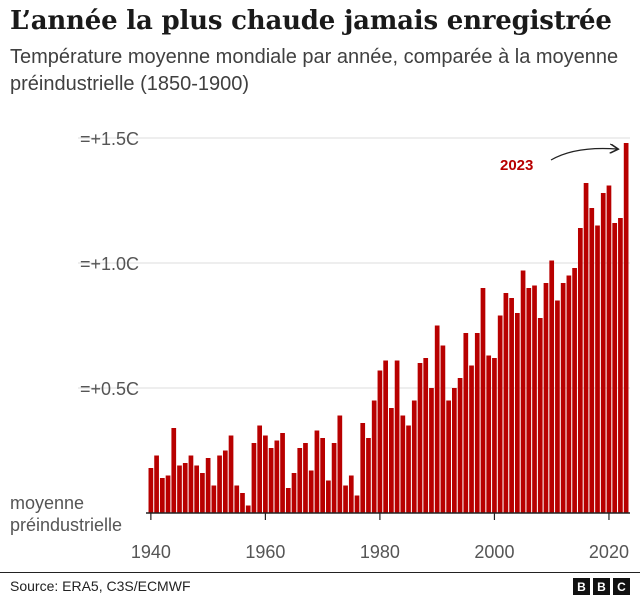  What do you see at coordinates (615, 368) in the screenshot?
I see `bar-2021` at bounding box center [615, 368].